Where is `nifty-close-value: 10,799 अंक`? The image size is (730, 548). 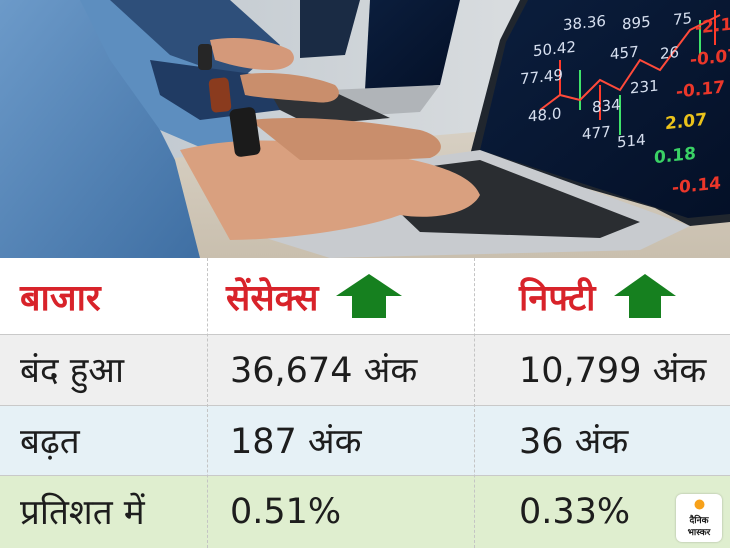 nifty-close-value: 10,799 अंक is located at coordinates (613, 371).